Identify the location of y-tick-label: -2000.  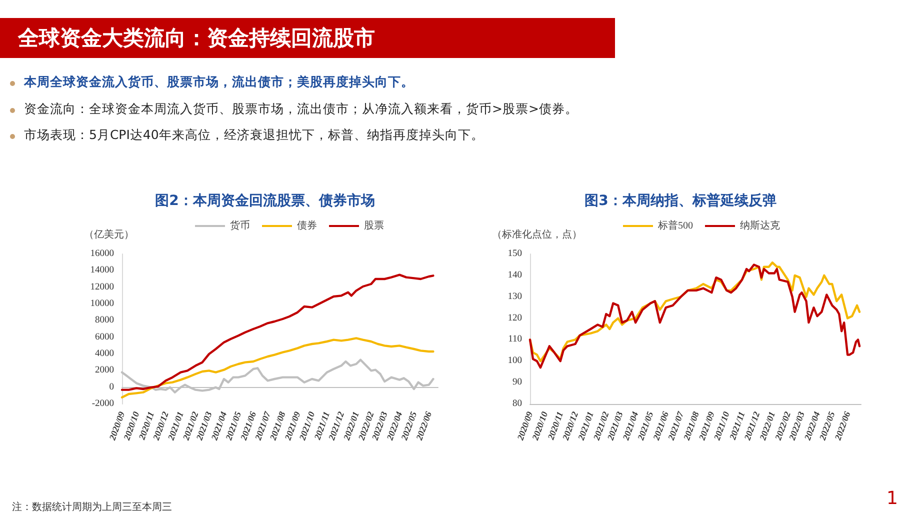
(103, 404).